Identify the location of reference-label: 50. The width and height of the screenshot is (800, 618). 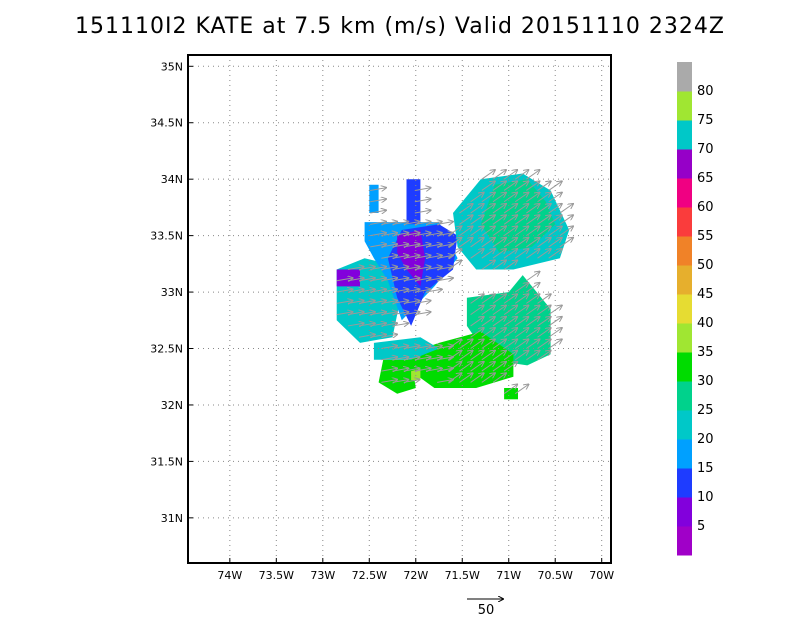
(486, 610).